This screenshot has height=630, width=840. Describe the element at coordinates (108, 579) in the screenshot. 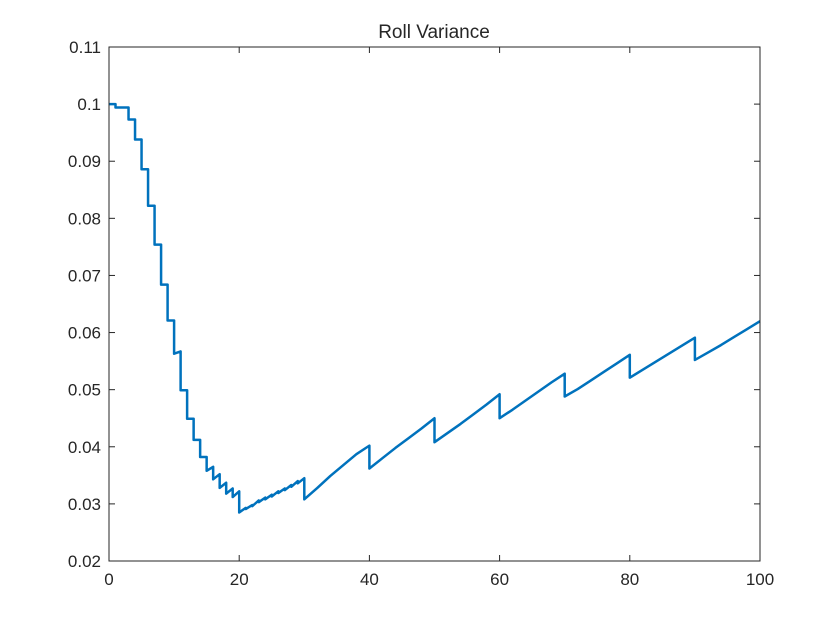

I see `x-tick-label: 0` at that location.